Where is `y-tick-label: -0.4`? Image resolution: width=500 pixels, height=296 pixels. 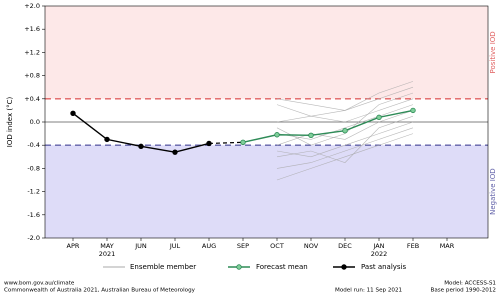
y-tick-label: -0.4 is located at coordinates (33, 145).